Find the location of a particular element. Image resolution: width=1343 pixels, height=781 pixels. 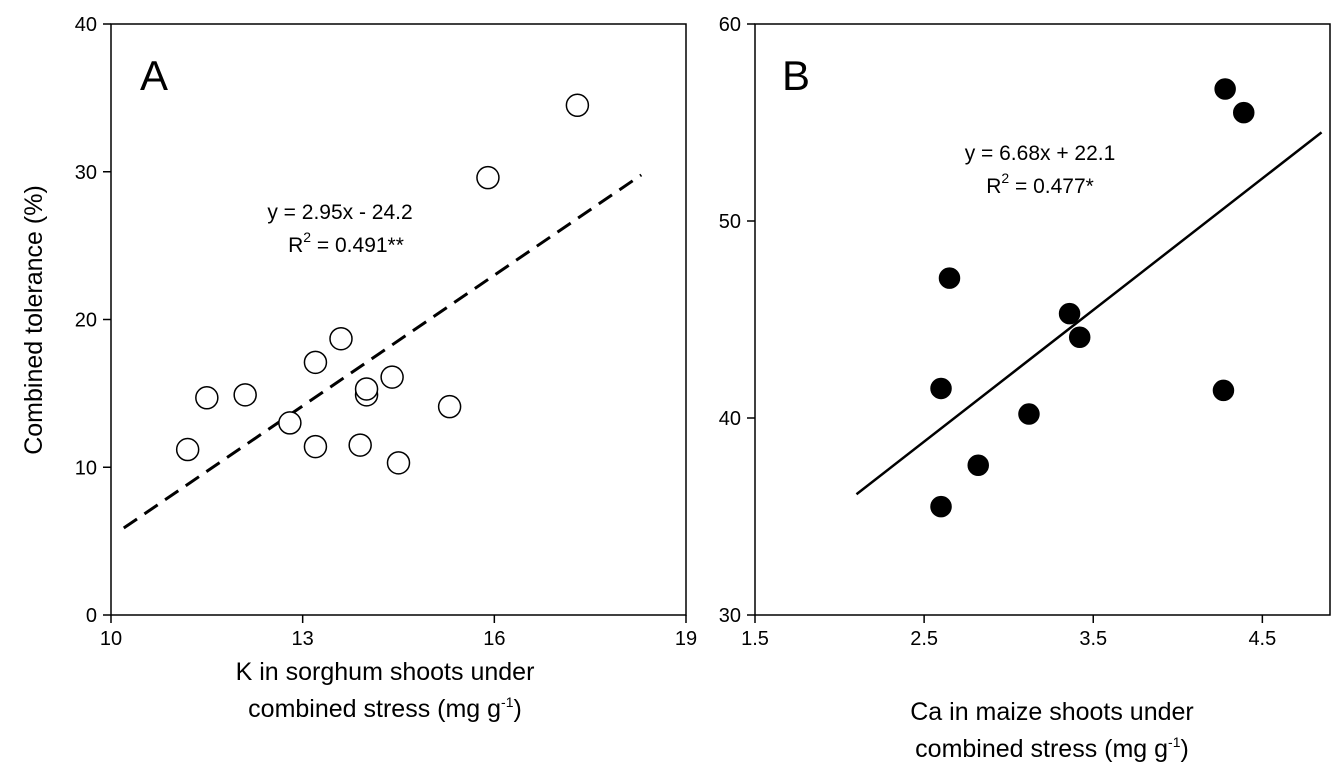

r2-value: = 0.477* is located at coordinates (1051, 186).